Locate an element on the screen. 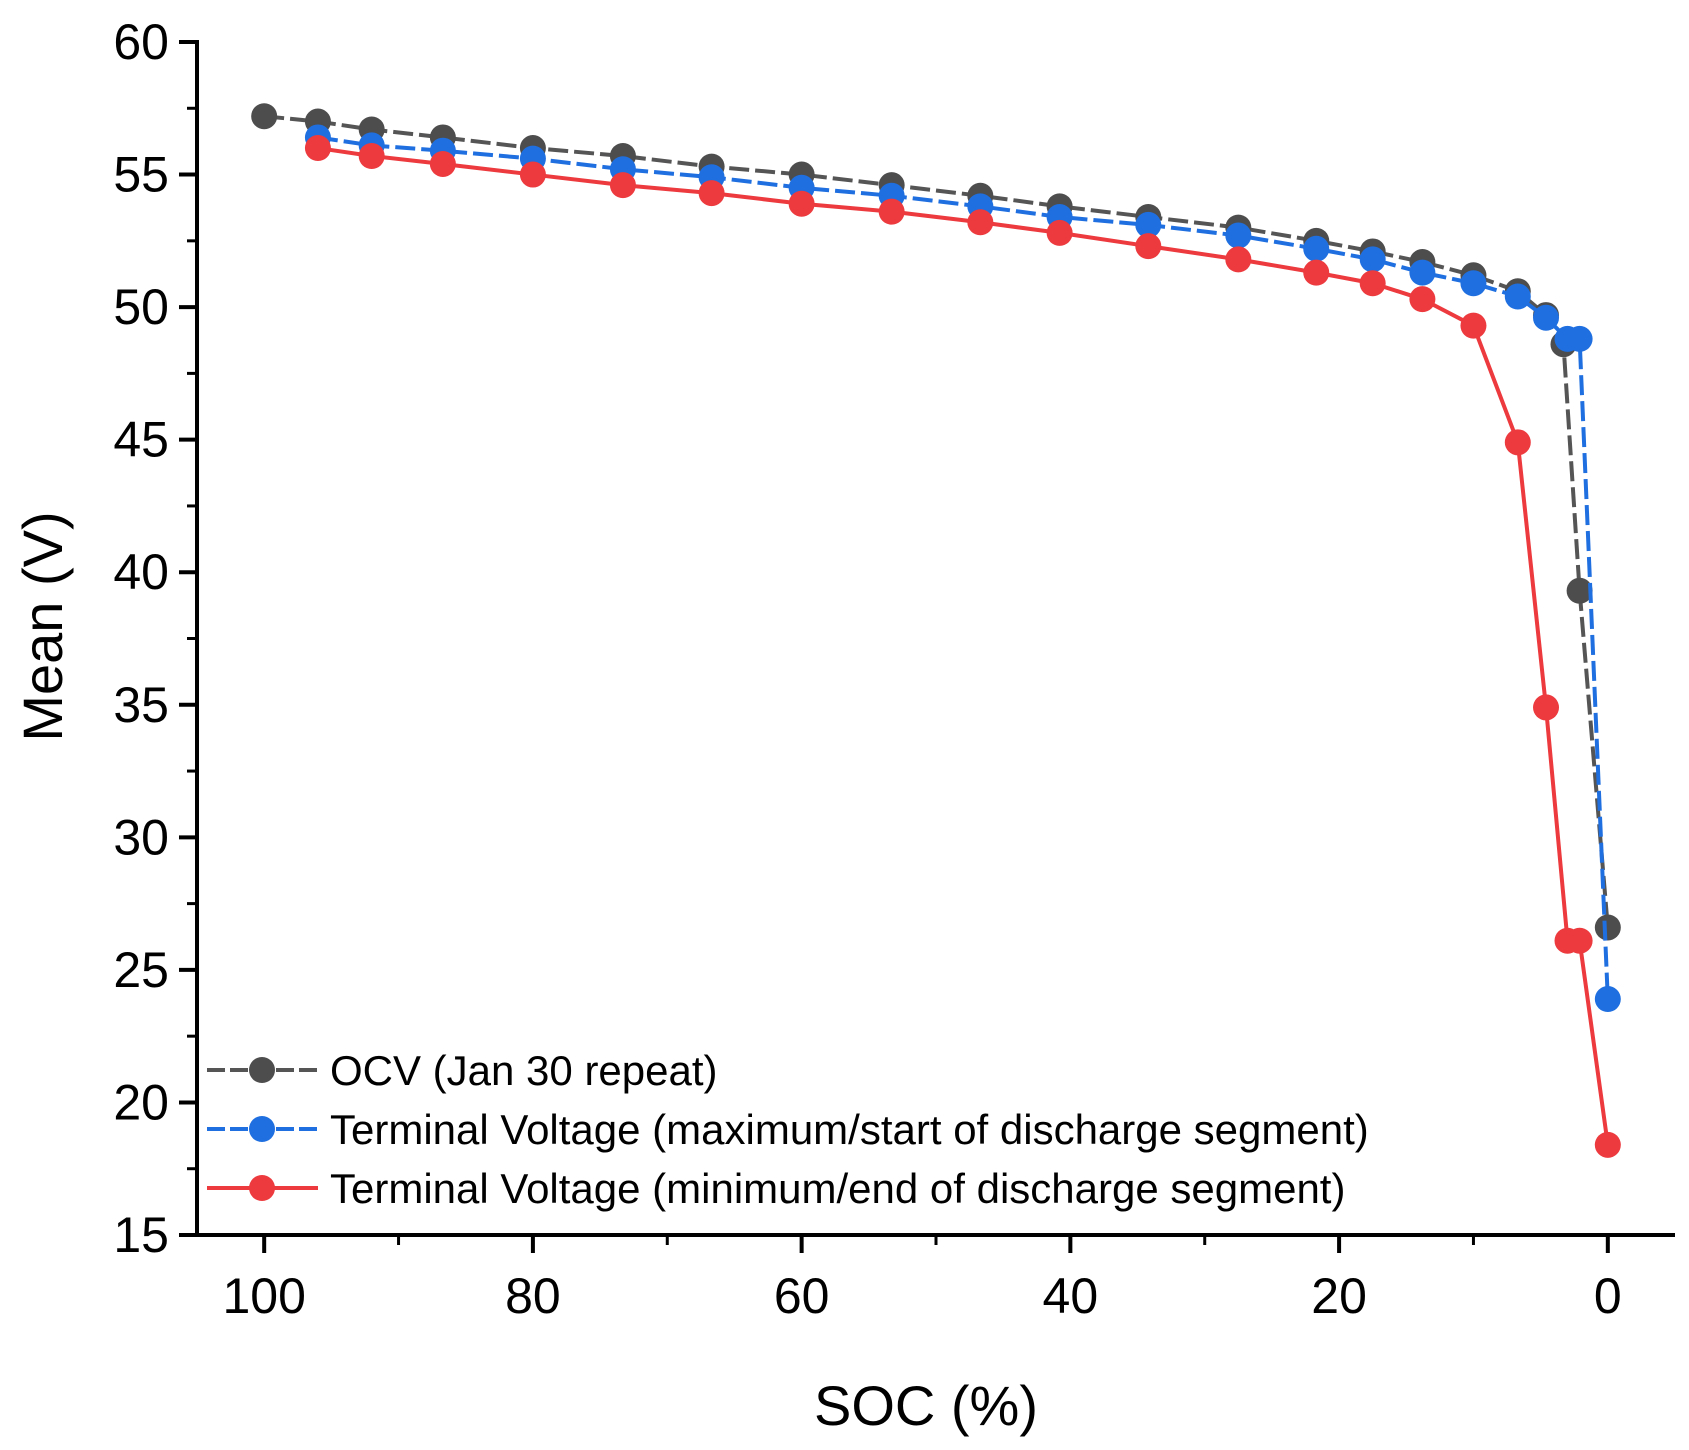  y-tick-label: 45 is located at coordinates (141, 440).